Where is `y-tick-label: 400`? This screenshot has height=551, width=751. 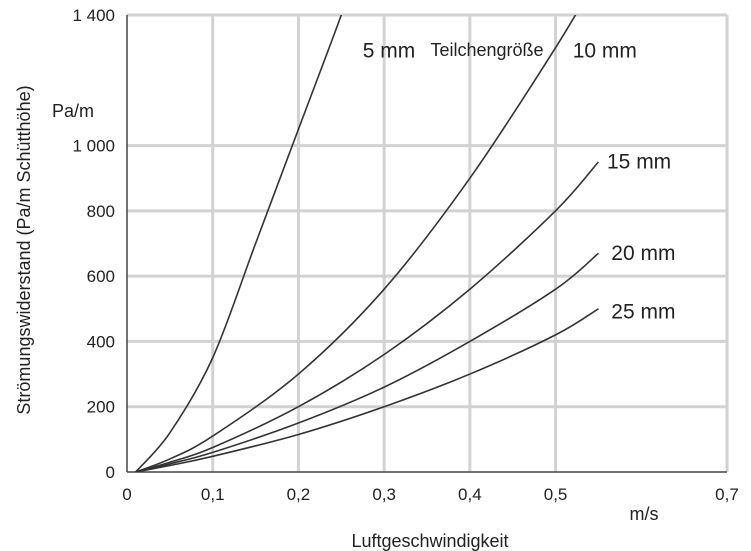 y-tick-label: 400 is located at coordinates (101, 341).